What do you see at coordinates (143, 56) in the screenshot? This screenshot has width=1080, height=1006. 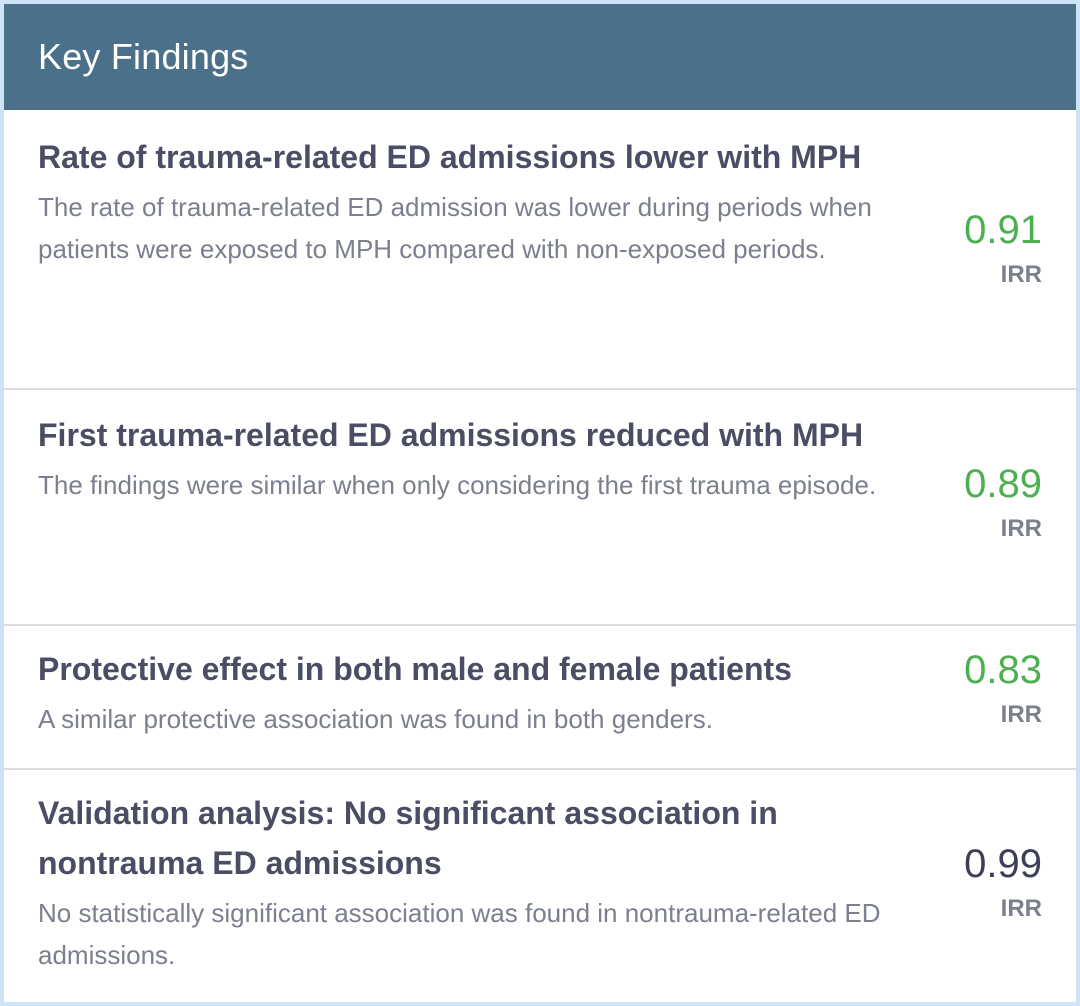 I see `card-title: Key Findings` at bounding box center [143, 56].